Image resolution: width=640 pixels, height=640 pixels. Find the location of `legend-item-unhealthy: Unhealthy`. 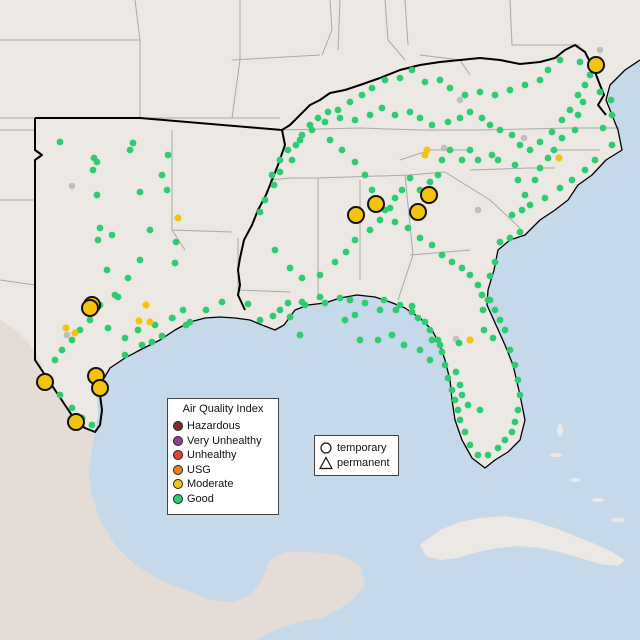

legend-item-unhealthy: Unhealthy is located at coordinates (223, 455).